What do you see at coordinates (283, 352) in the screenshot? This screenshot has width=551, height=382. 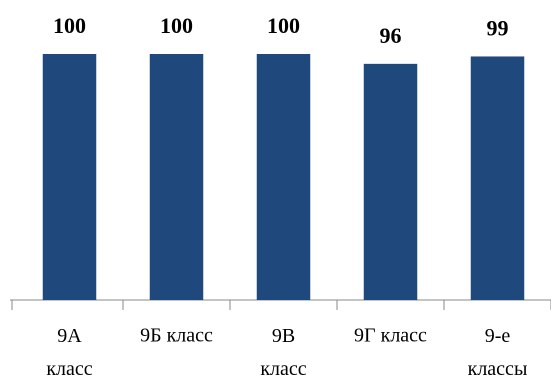 I see `x-tick-label: 9В класс` at bounding box center [283, 352].